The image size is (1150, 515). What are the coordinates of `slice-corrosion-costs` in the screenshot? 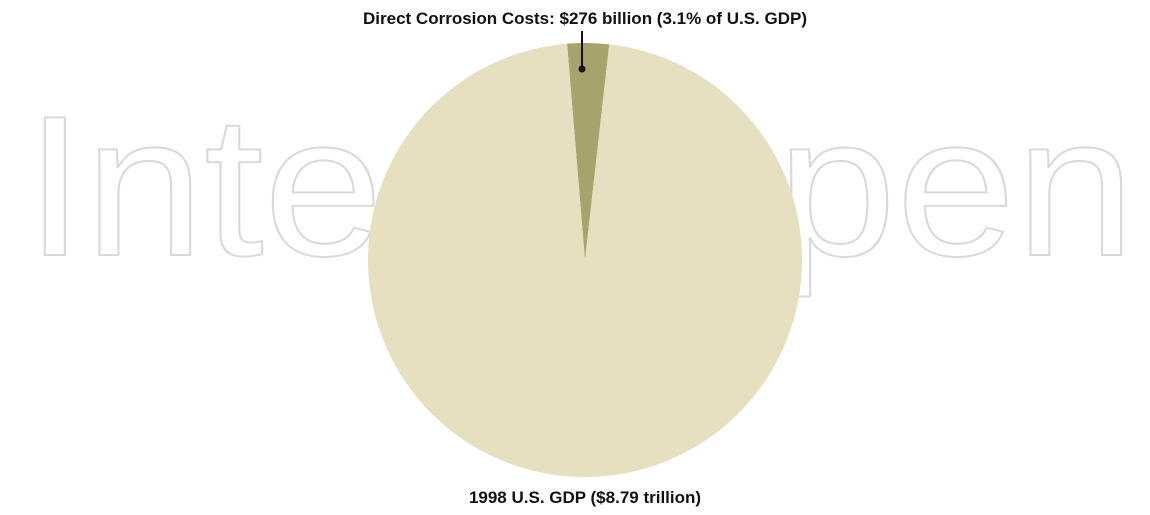 It's located at (588, 152).